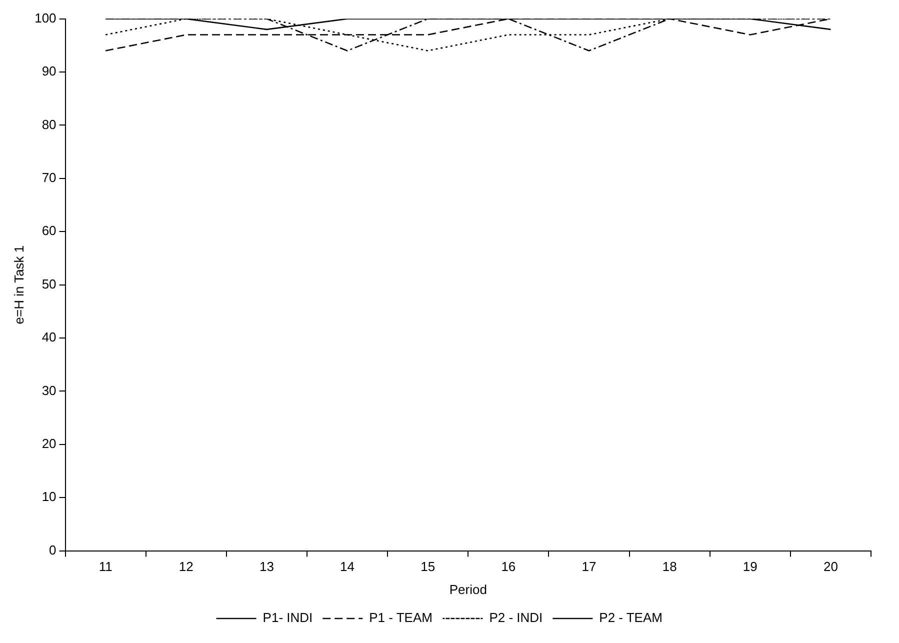  Describe the element at coordinates (49, 124) in the screenshot. I see `y-tick-label: 80` at that location.